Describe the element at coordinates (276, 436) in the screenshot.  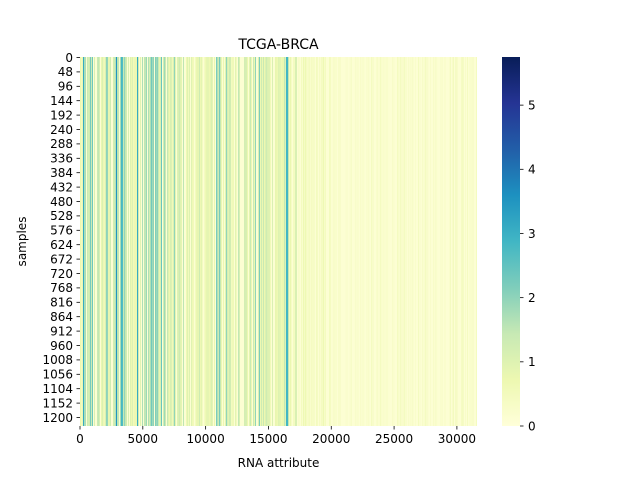
I see `x-axis: 0 5000 10000 15000 20000 25000 30000` at that location.